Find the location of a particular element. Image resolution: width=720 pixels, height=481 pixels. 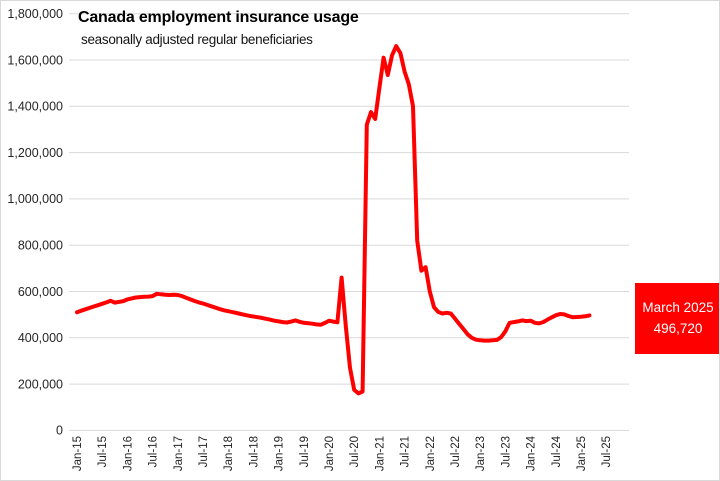

x-tick-label: Jan-16 is located at coordinates (128, 453).